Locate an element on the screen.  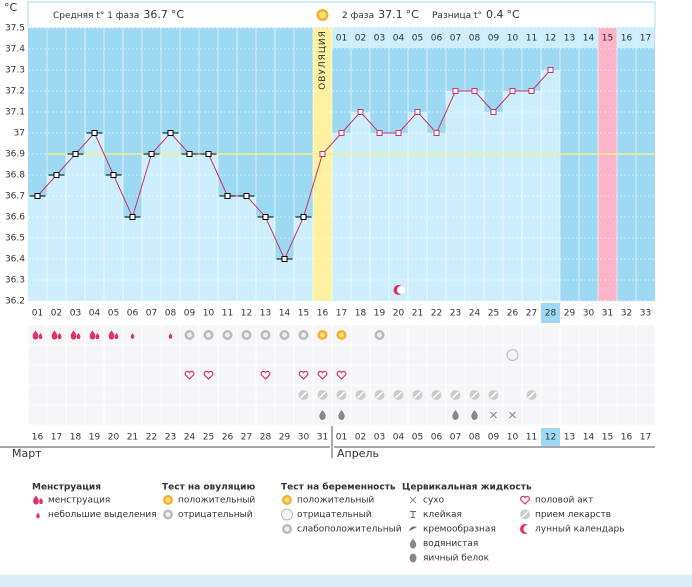
x-tick-label: 28 is located at coordinates (551, 314).